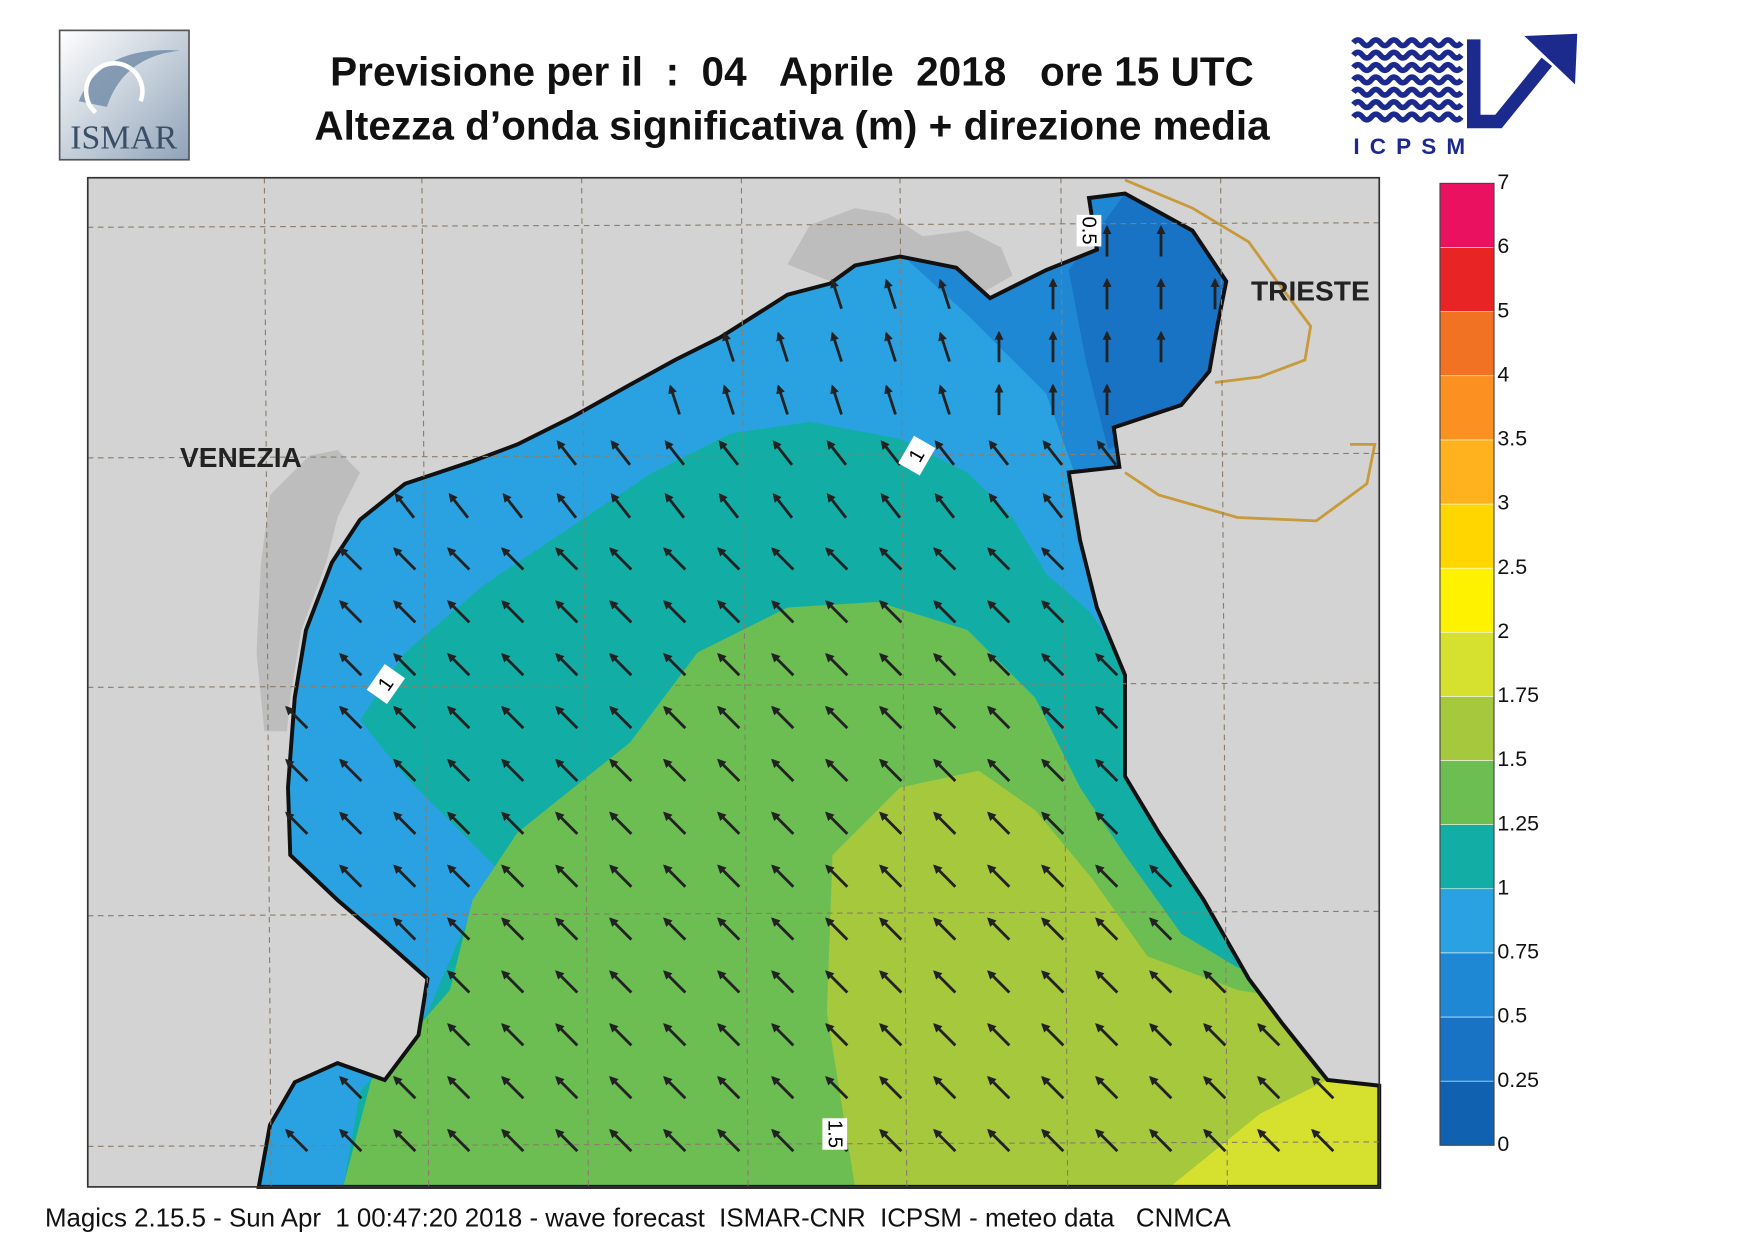  I want to click on border-line, so click(1250, 350).